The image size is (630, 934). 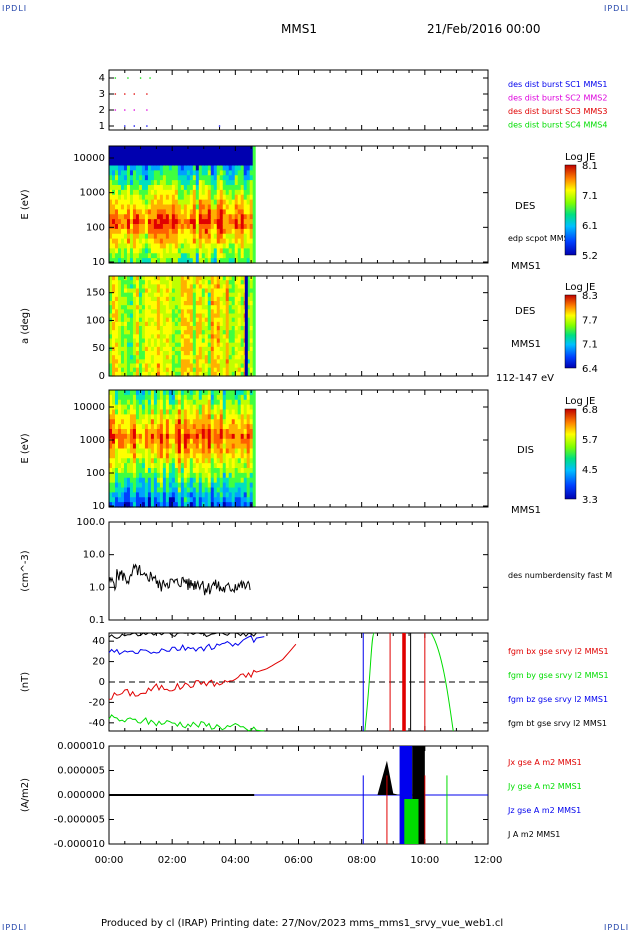 What do you see at coordinates (525, 206) in the screenshot?
I see `des-energy-label: DES` at bounding box center [525, 206].